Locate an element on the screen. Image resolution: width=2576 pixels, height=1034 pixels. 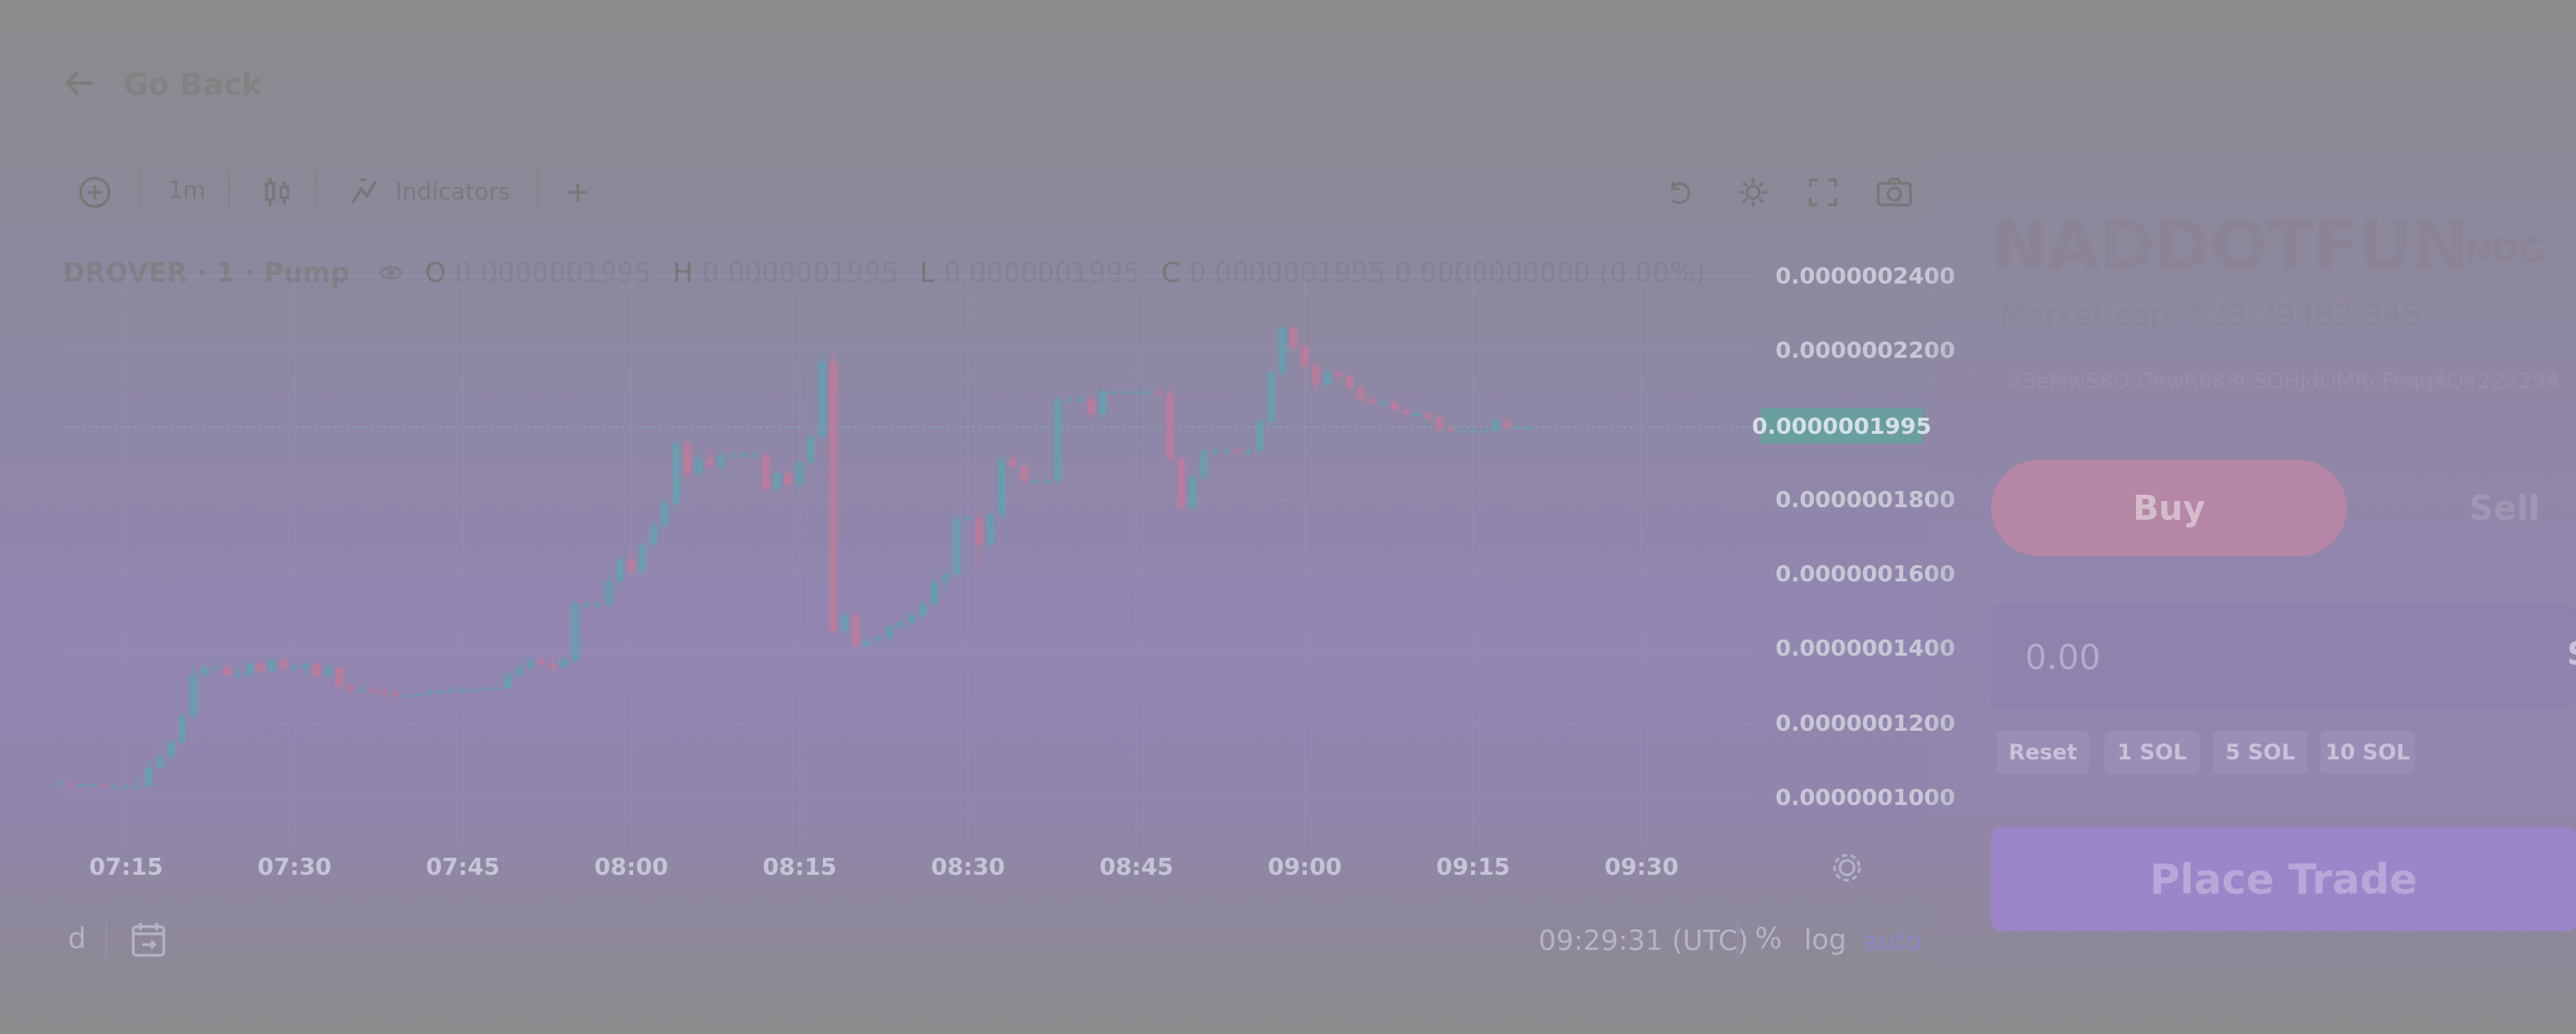
contract-address: 23eMwS8O5TewR6886SOHjdOMRcFeqq4Q4222294 is located at coordinates (2284, 382).